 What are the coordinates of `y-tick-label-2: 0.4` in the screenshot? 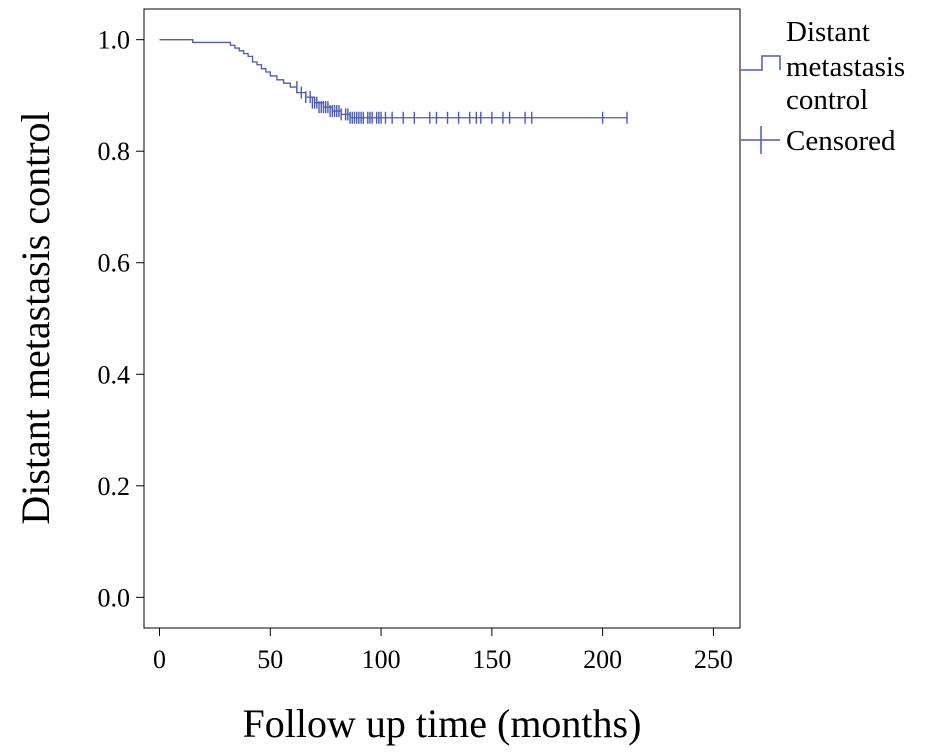 It's located at (114, 374).